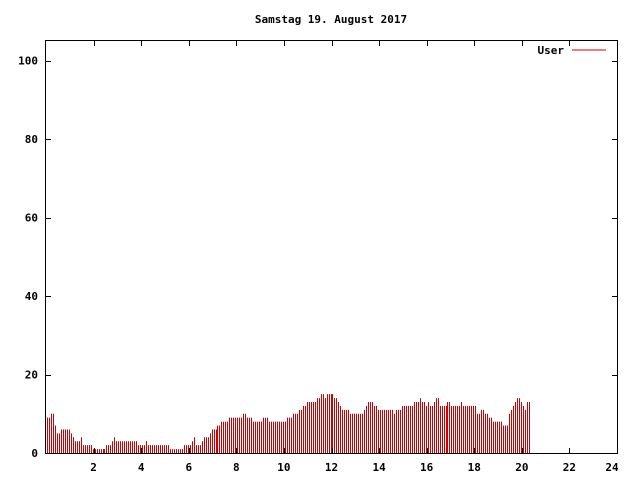  Describe the element at coordinates (572, 50) in the screenshot. I see `legend: User` at that location.